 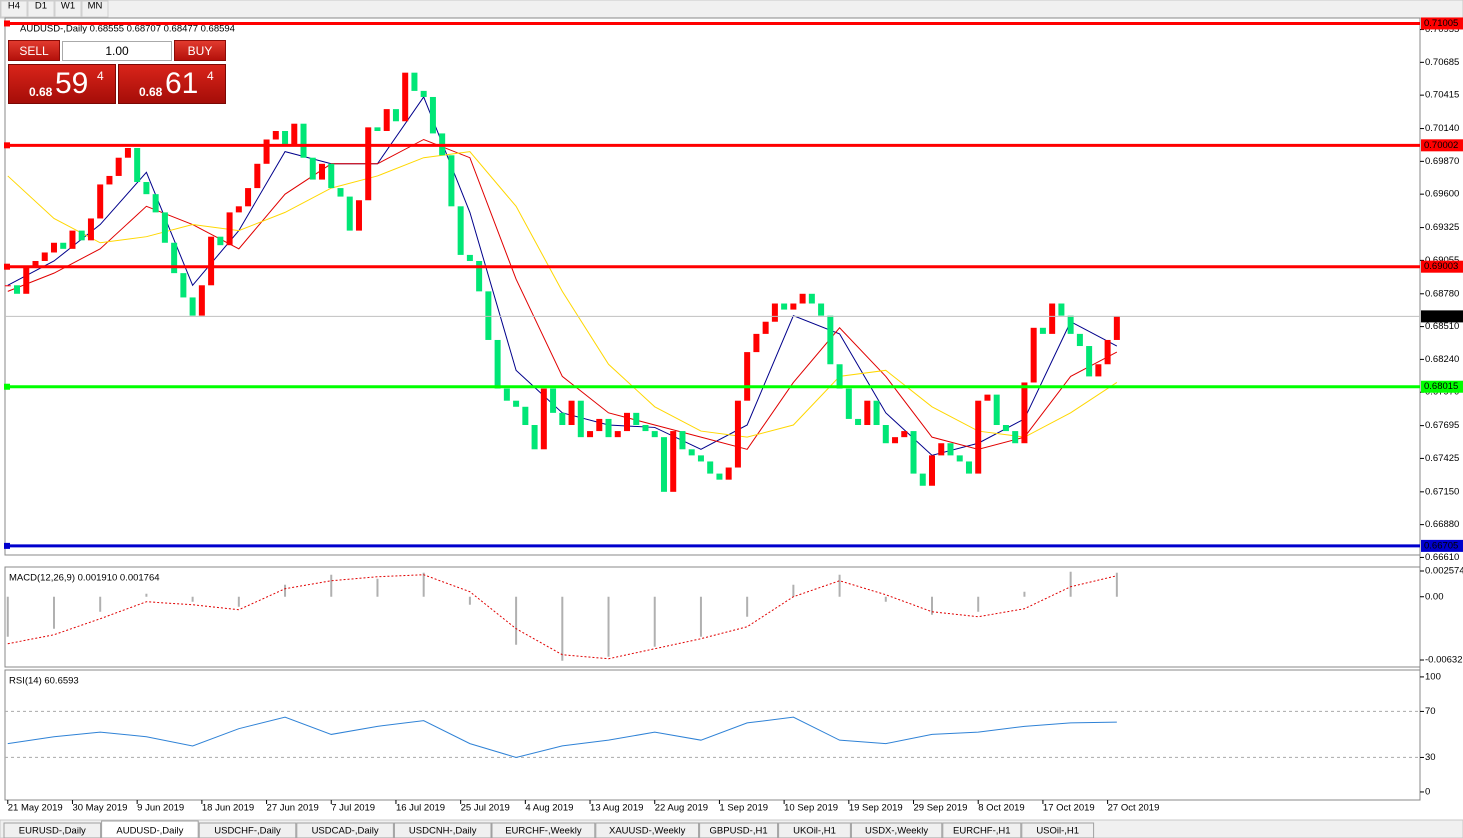 What do you see at coordinates (200, 50) in the screenshot?
I see `buy-button: BUY` at bounding box center [200, 50].